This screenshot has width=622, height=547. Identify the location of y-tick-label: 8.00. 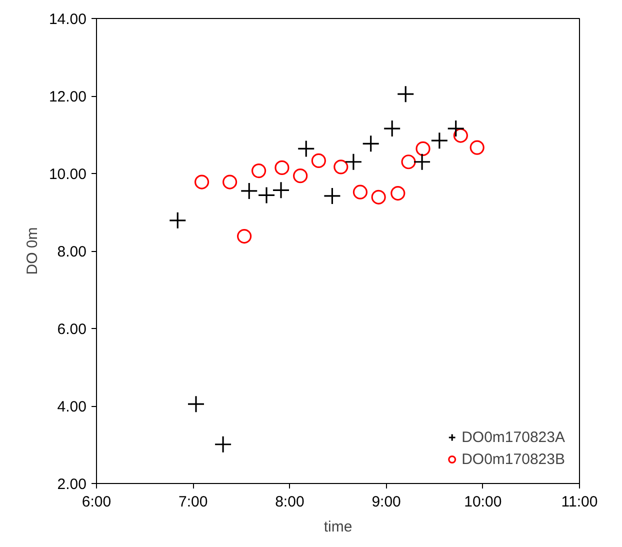
(72, 252).